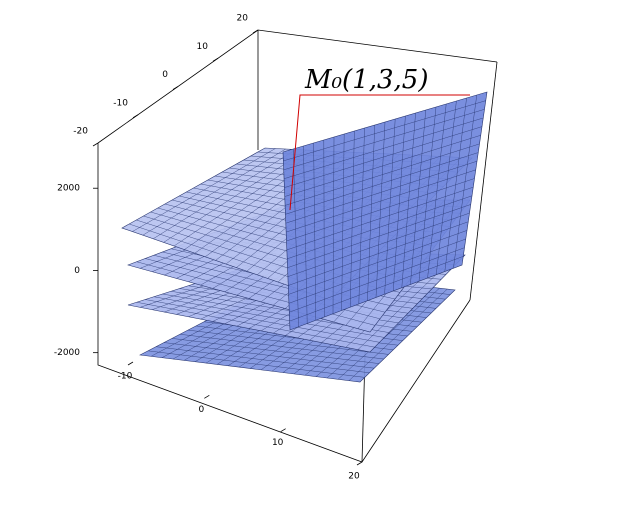 The height and width of the screenshot is (517, 625). Describe the element at coordinates (278, 443) in the screenshot. I see `x-tick-label: 10` at that location.